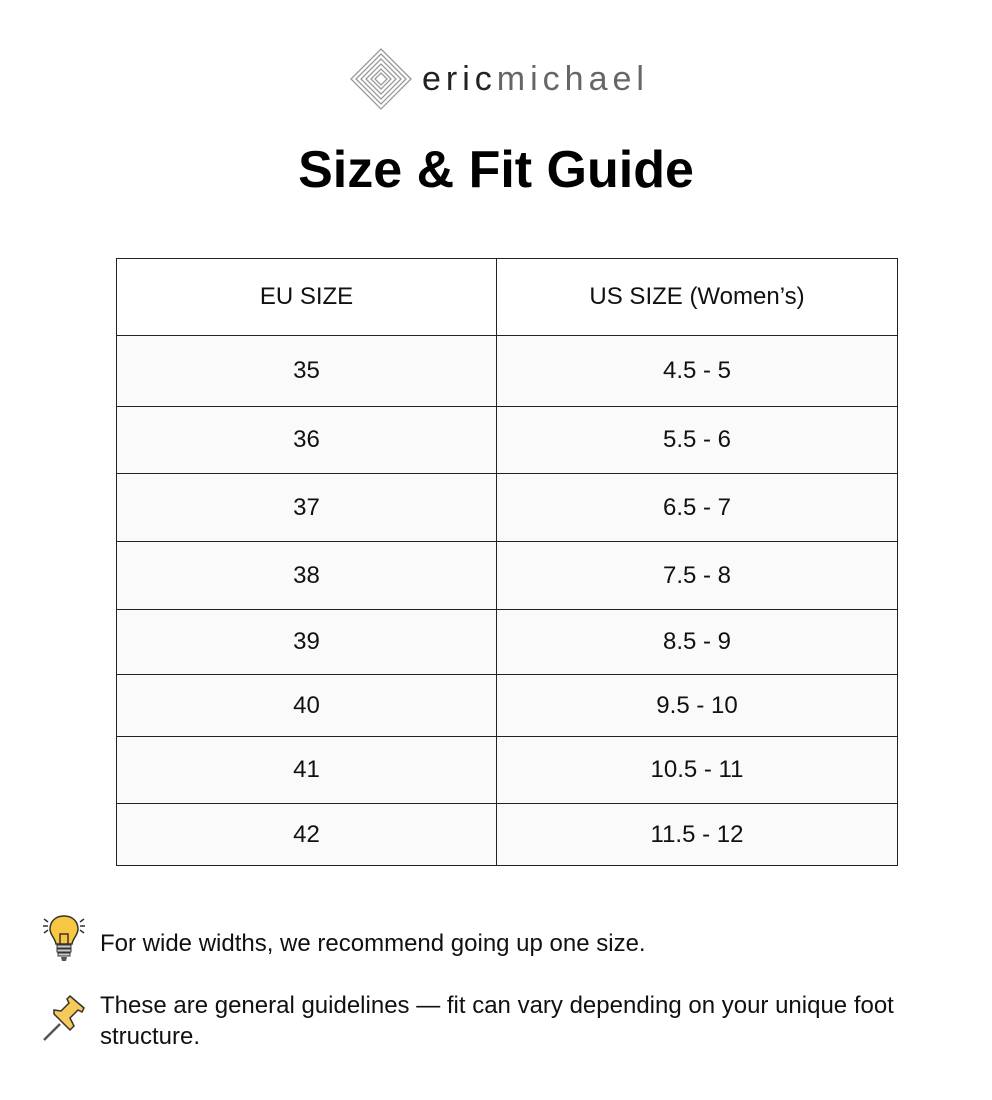 This screenshot has width=992, height=1100. What do you see at coordinates (64, 938) in the screenshot?
I see `lightbulb-icon` at bounding box center [64, 938].